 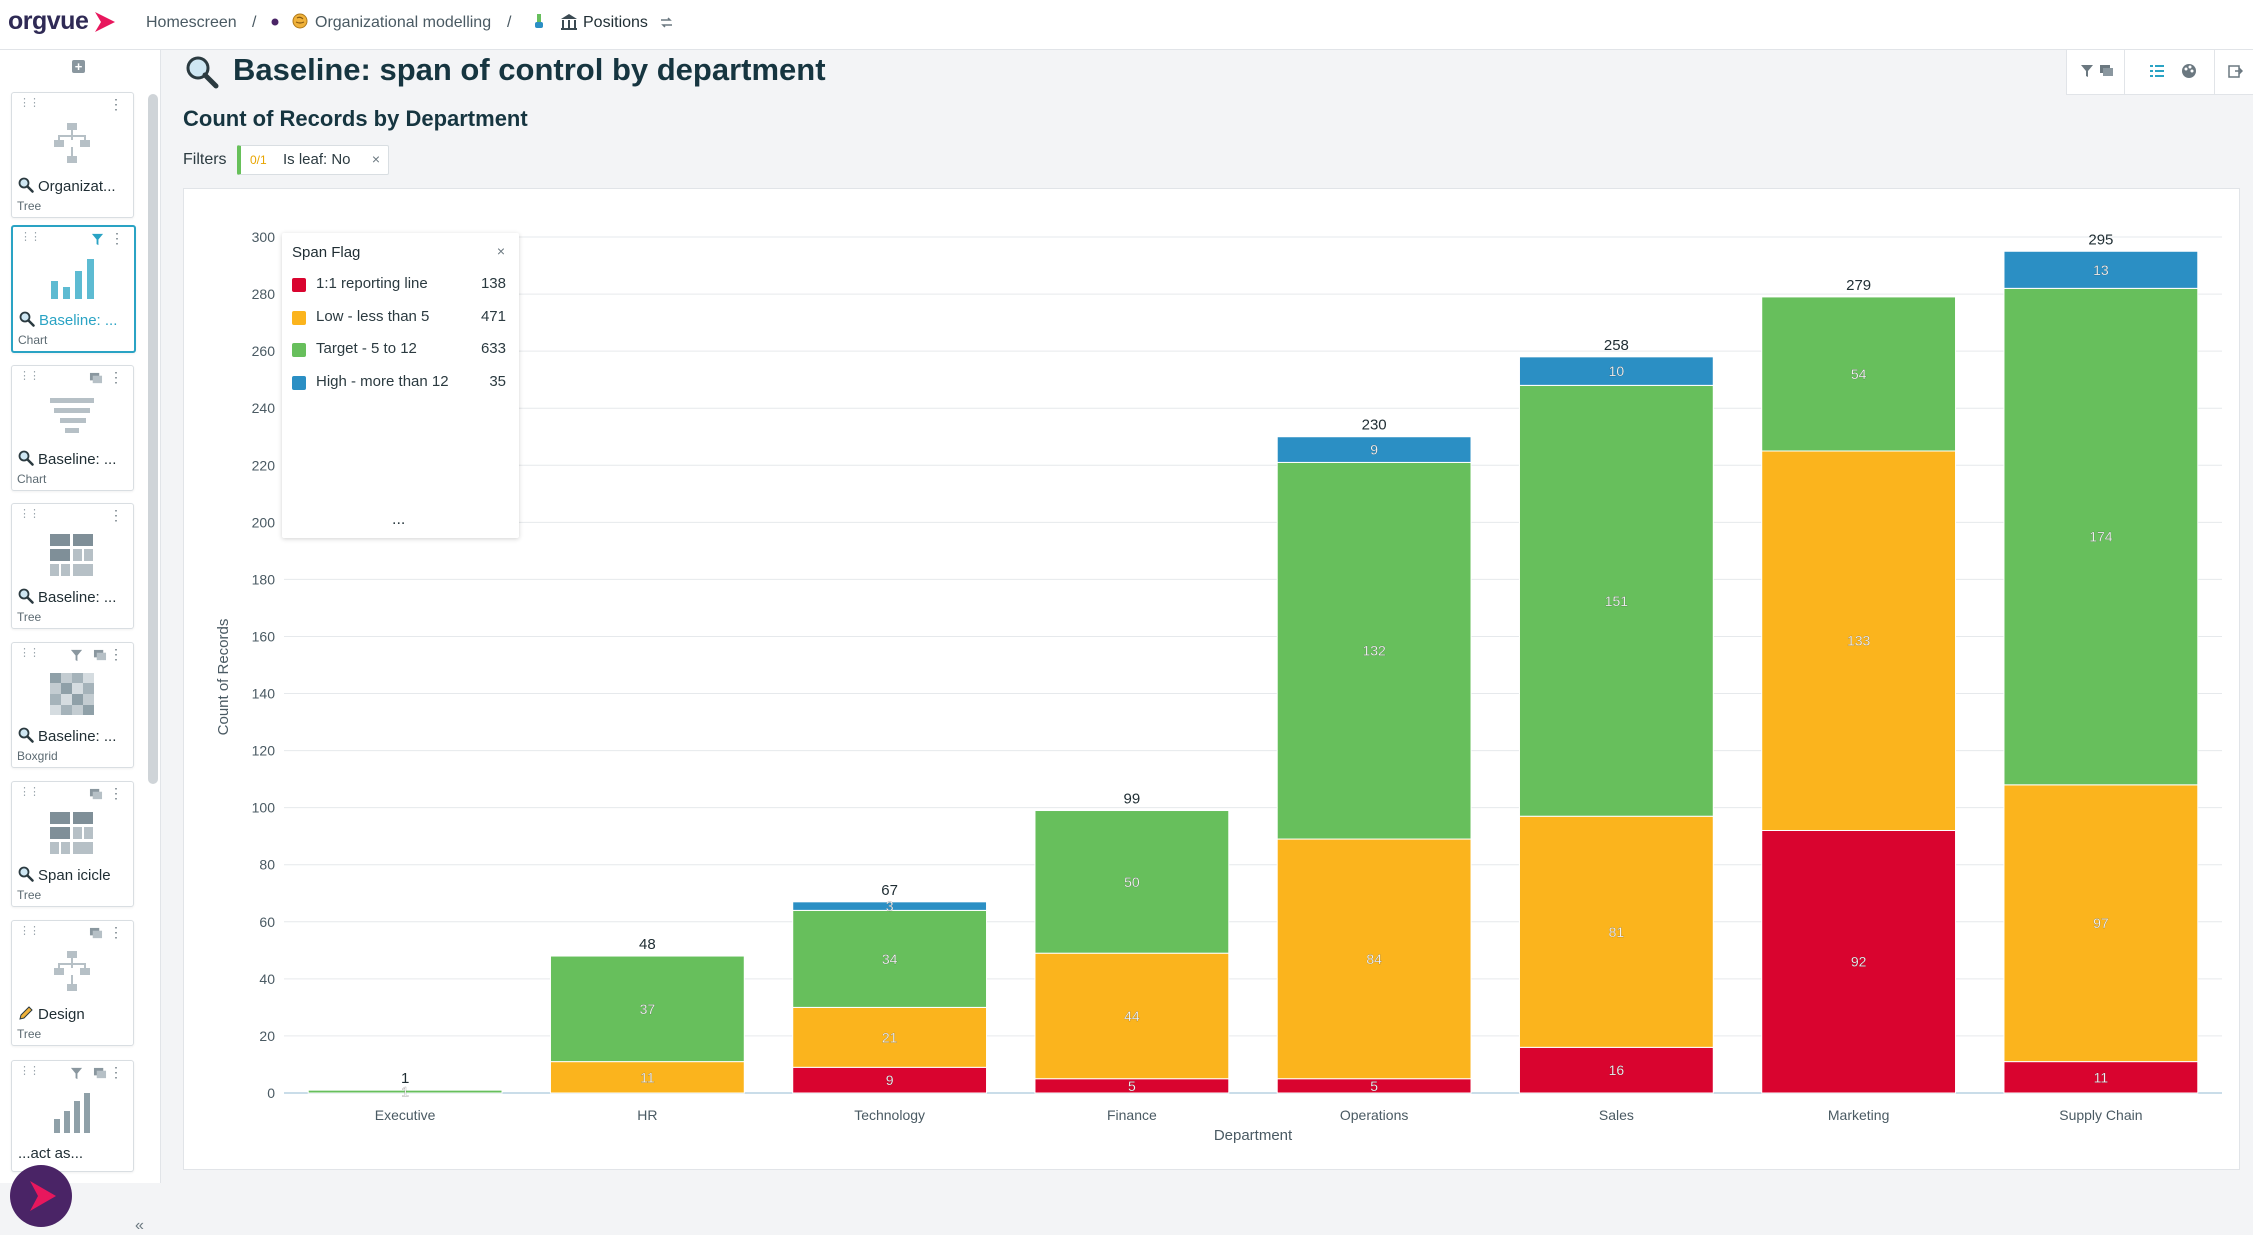 What do you see at coordinates (493, 283) in the screenshot?
I see `legend-item-count: 138` at bounding box center [493, 283].